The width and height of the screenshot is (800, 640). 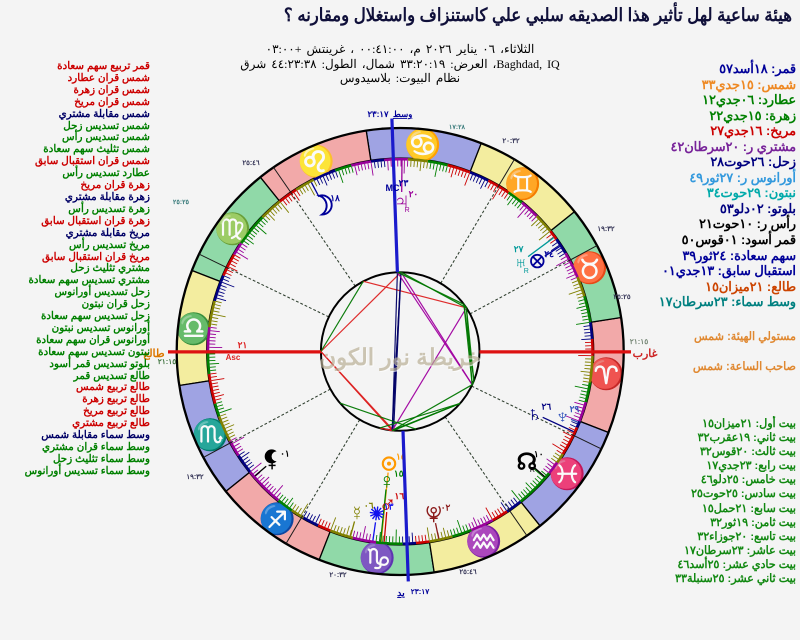 What do you see at coordinates (414, 194) in the screenshot?
I see `svg-text: ٢٠` at bounding box center [414, 194].